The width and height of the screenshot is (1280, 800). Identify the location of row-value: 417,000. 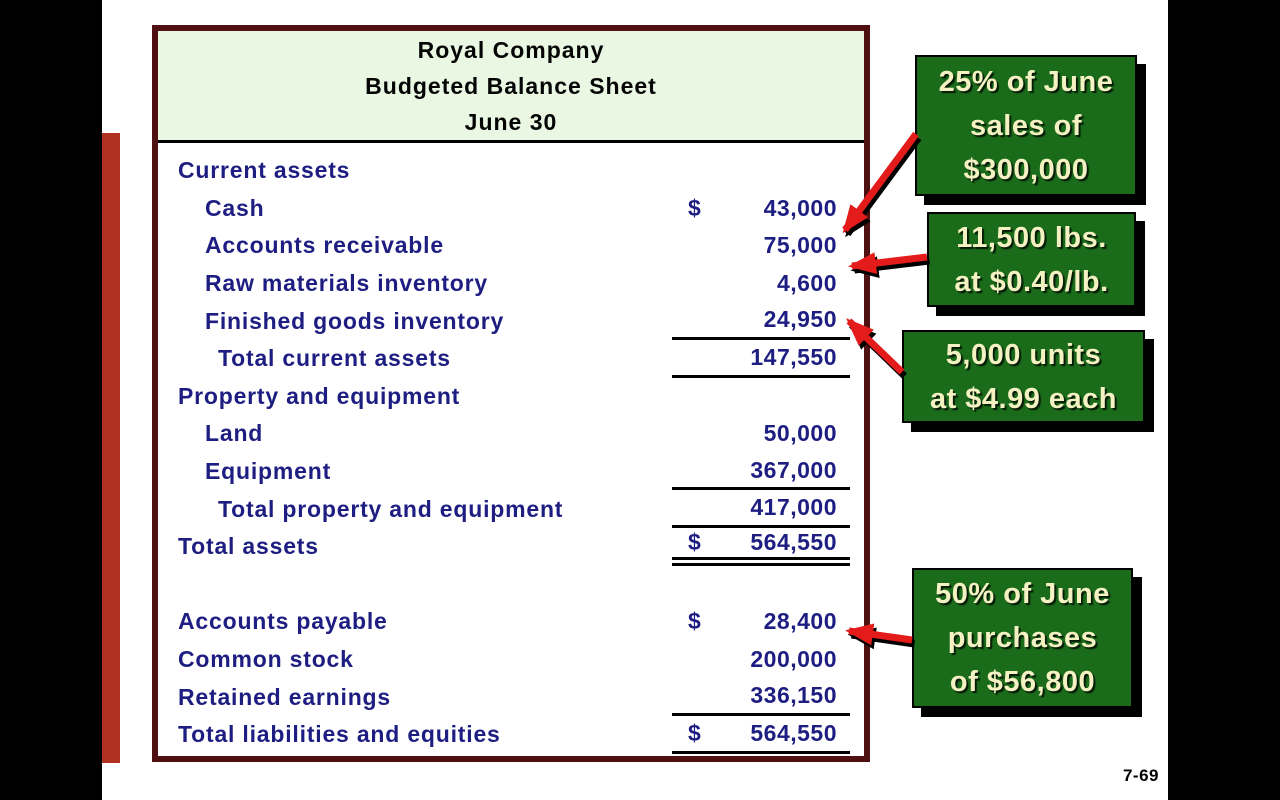
(793, 507).